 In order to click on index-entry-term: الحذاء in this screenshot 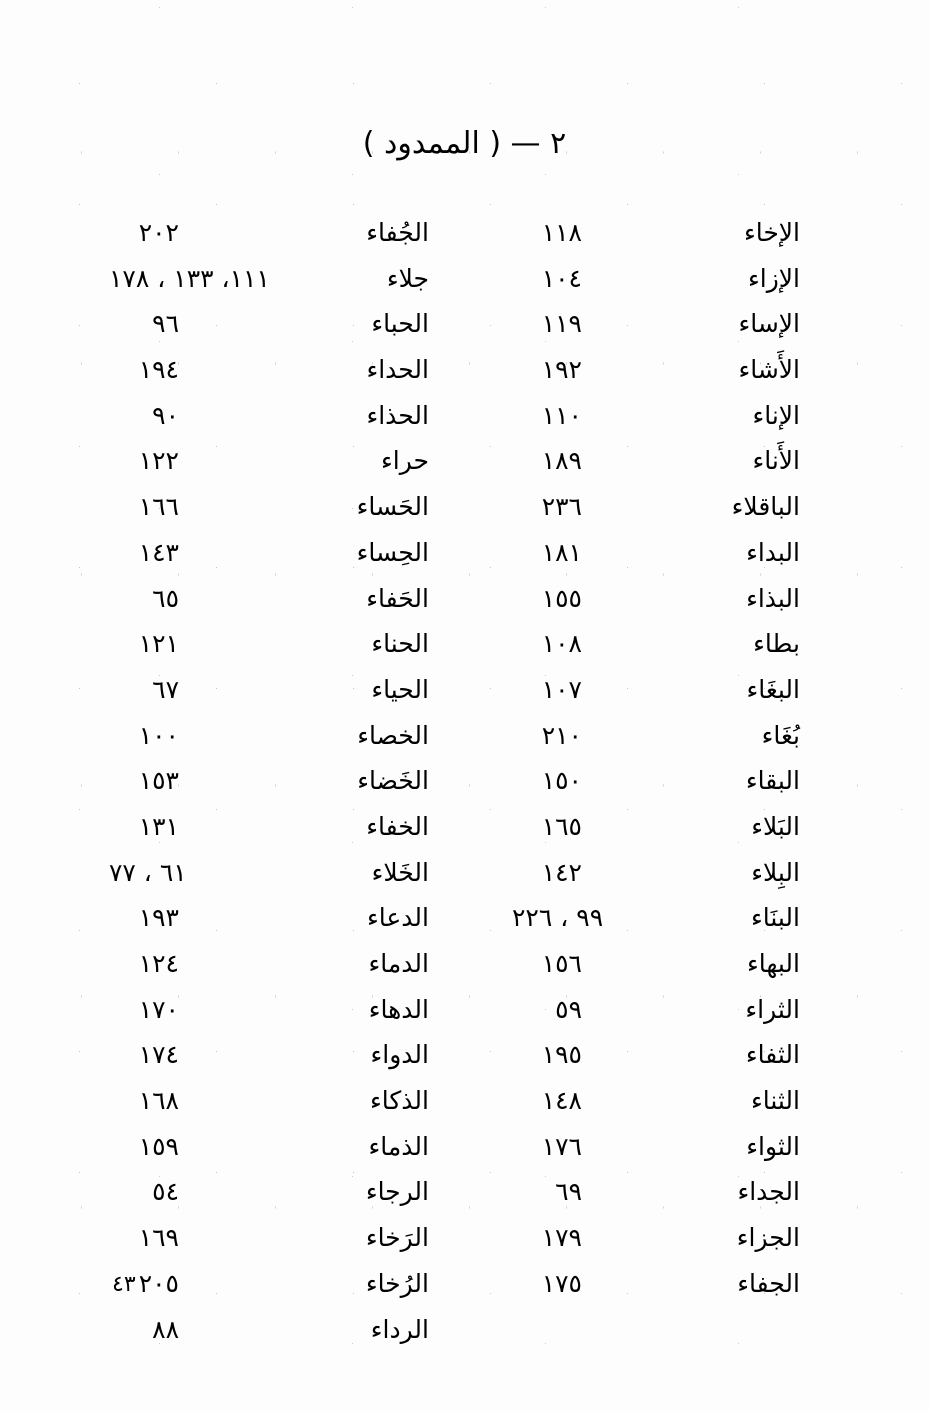, I will do `click(397, 415)`.